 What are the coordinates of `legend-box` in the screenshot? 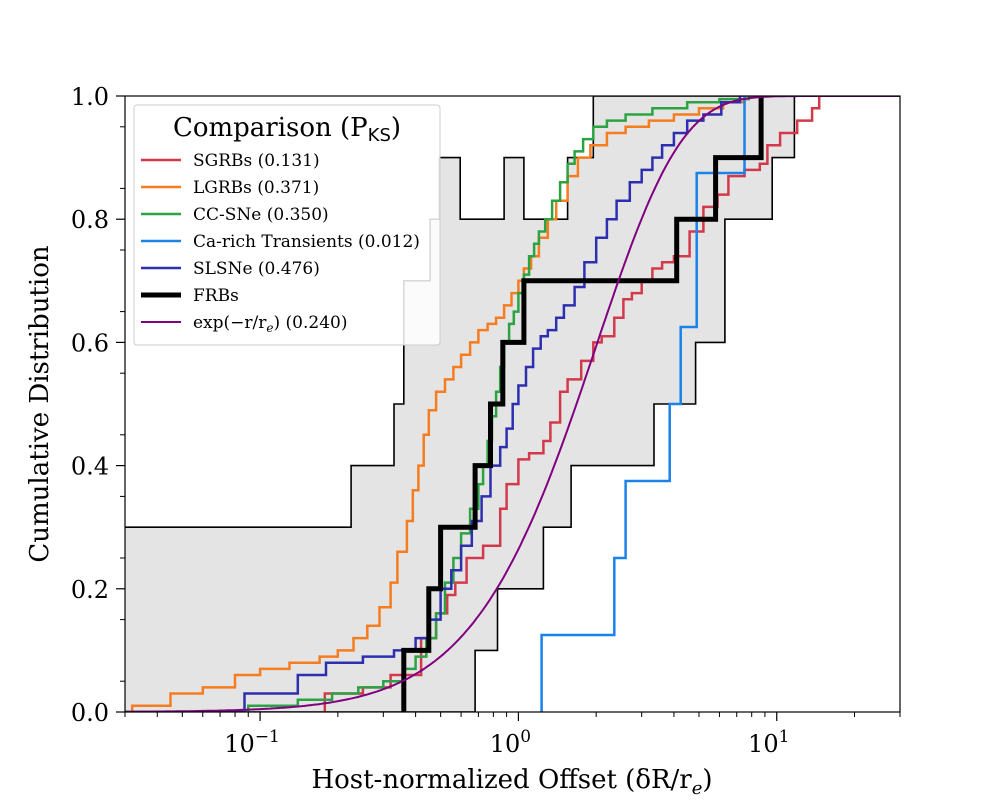 It's located at (287, 225).